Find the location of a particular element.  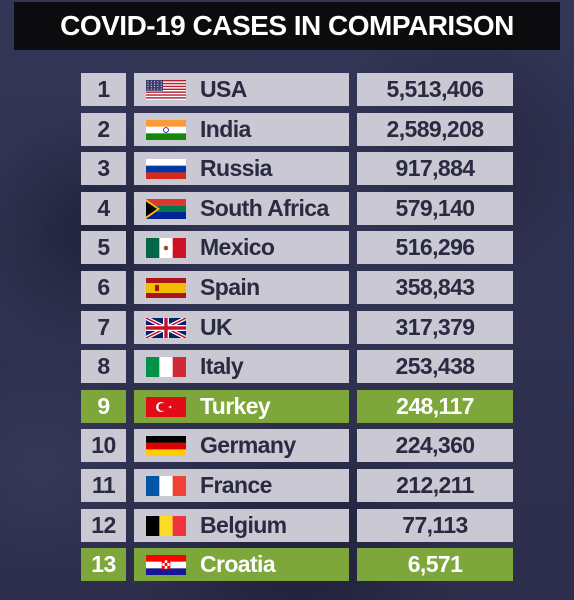

rank-cell: 10 is located at coordinates (103, 446).